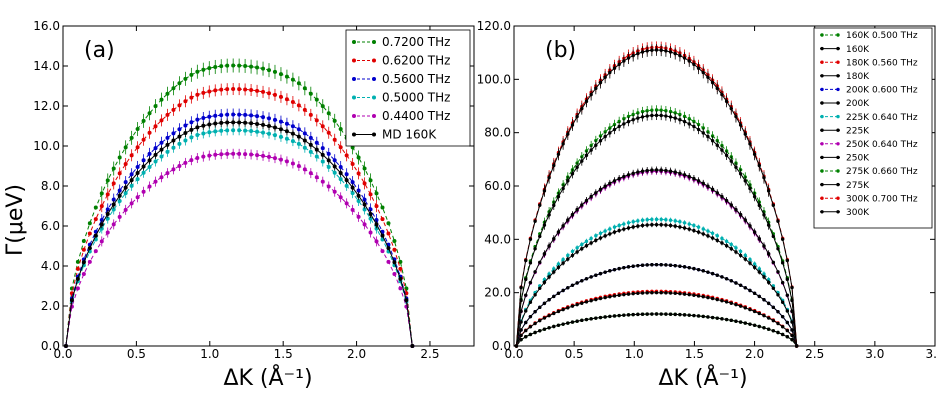 This screenshot has height=410, width=937. Describe the element at coordinates (858, 159) in the screenshot. I see `legend-entry: 250K` at that location.